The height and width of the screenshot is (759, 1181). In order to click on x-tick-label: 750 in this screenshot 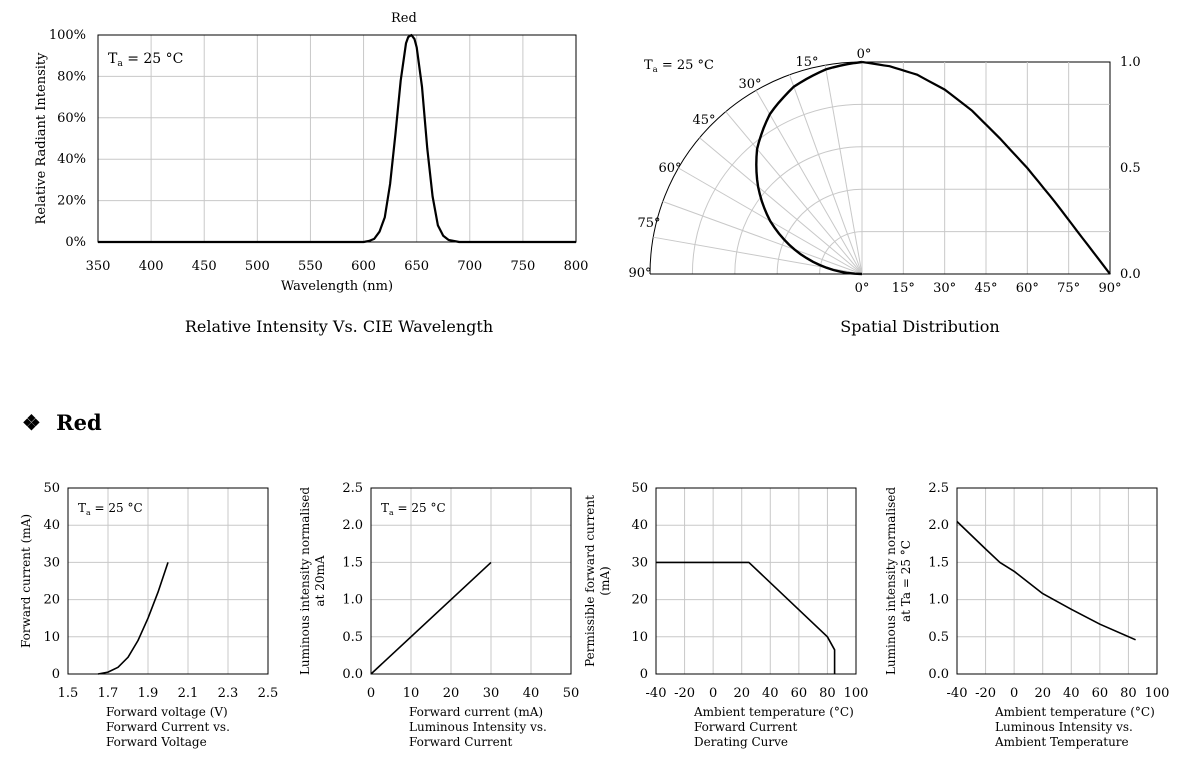, I will do `click(522, 266)`.